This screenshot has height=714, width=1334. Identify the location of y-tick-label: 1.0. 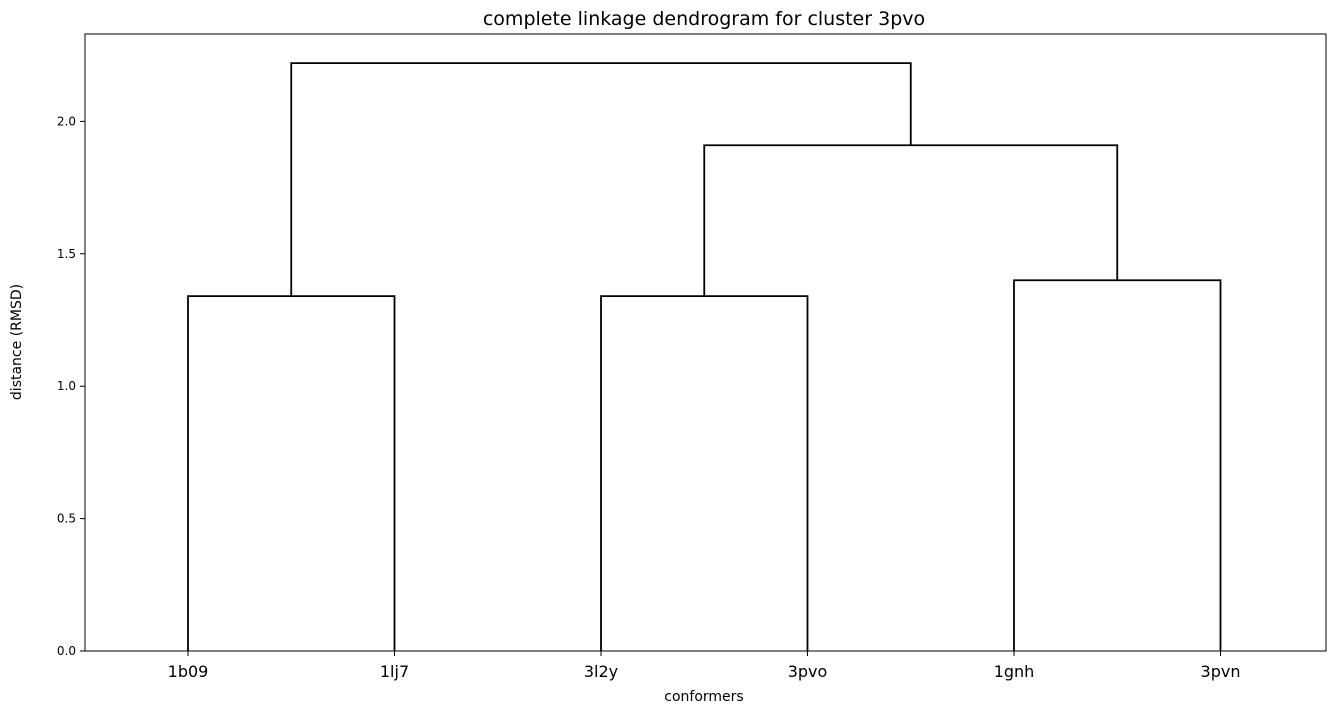
(66, 386).